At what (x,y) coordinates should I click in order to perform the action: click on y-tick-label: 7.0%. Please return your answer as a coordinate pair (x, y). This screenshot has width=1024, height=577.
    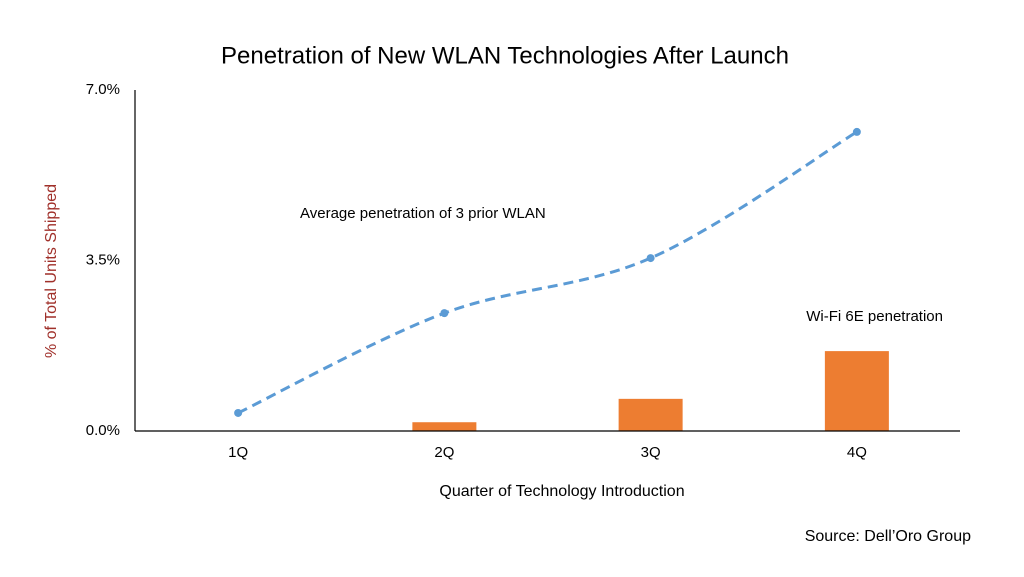
    Looking at the image, I should click on (103, 89).